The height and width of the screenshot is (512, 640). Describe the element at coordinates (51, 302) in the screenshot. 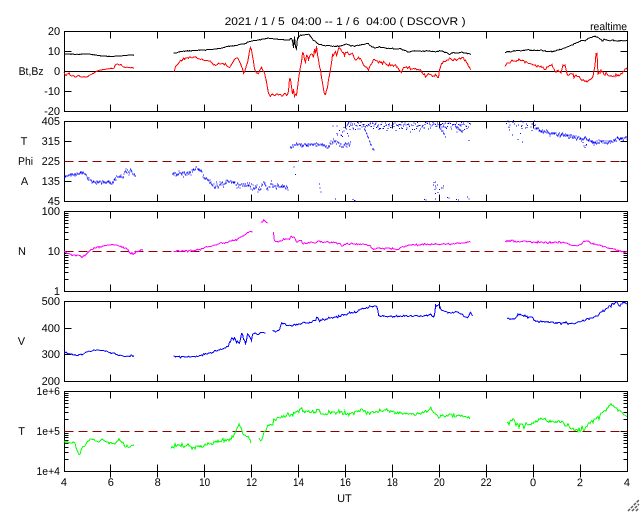

I see `svg-text: 500` at that location.